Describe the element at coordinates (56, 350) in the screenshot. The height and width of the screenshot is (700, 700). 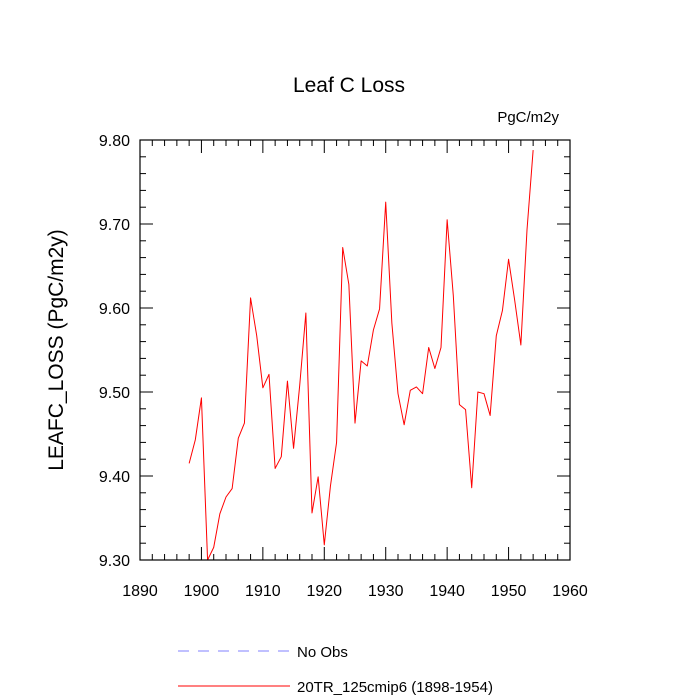
I see `y-axis-label: LEAFC_LOSS (PgC/m2y)` at that location.